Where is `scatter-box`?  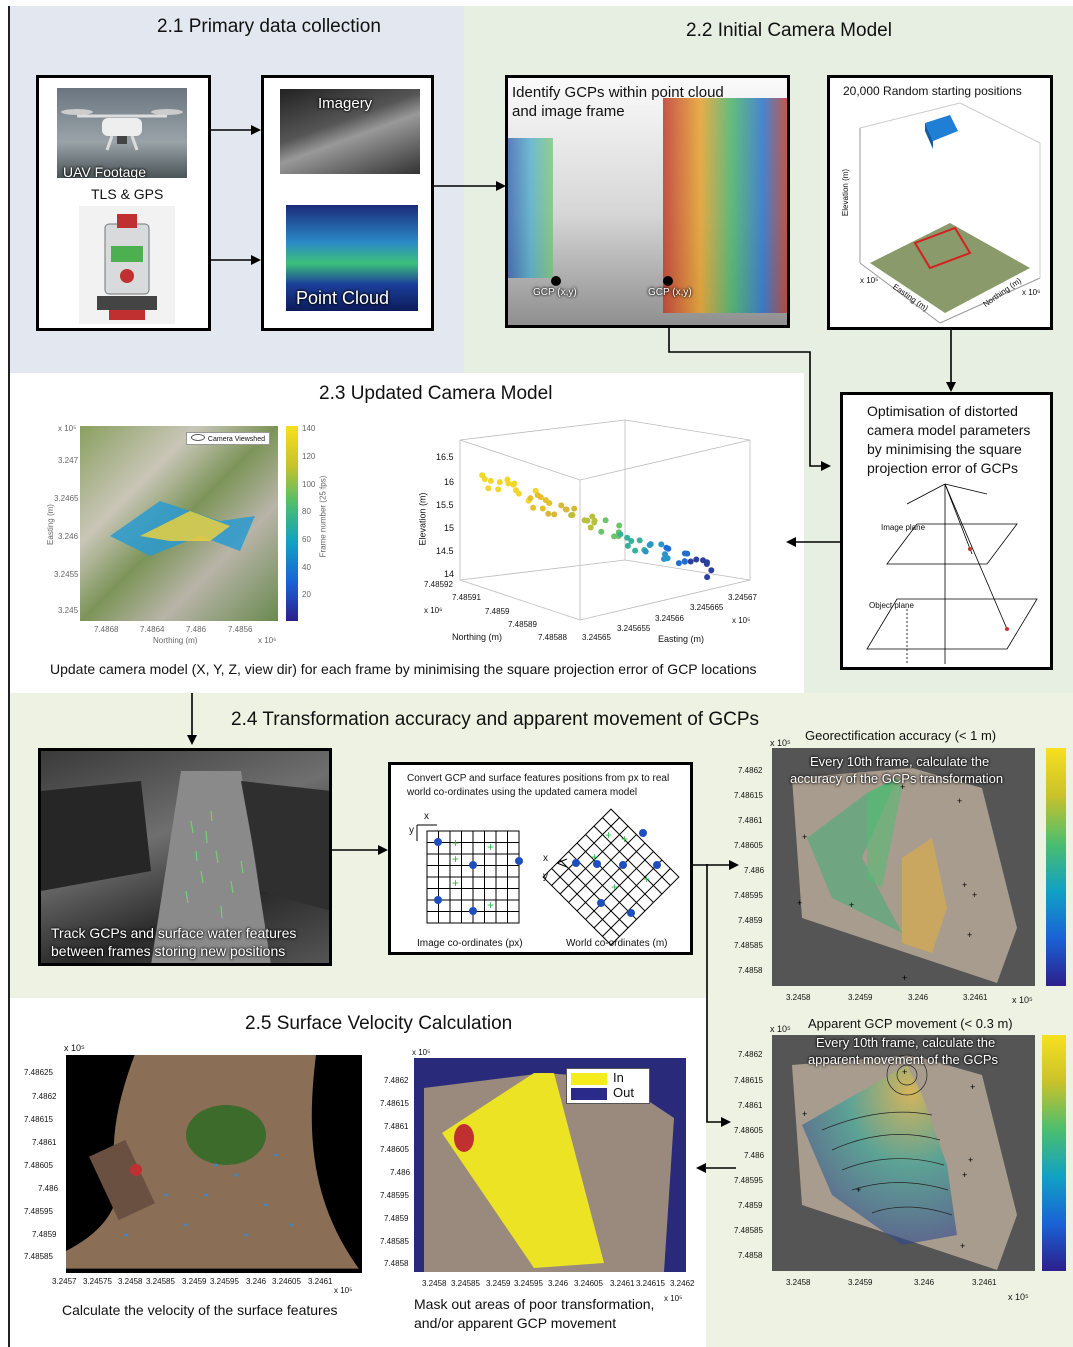 scatter-box is located at coordinates (605, 520).